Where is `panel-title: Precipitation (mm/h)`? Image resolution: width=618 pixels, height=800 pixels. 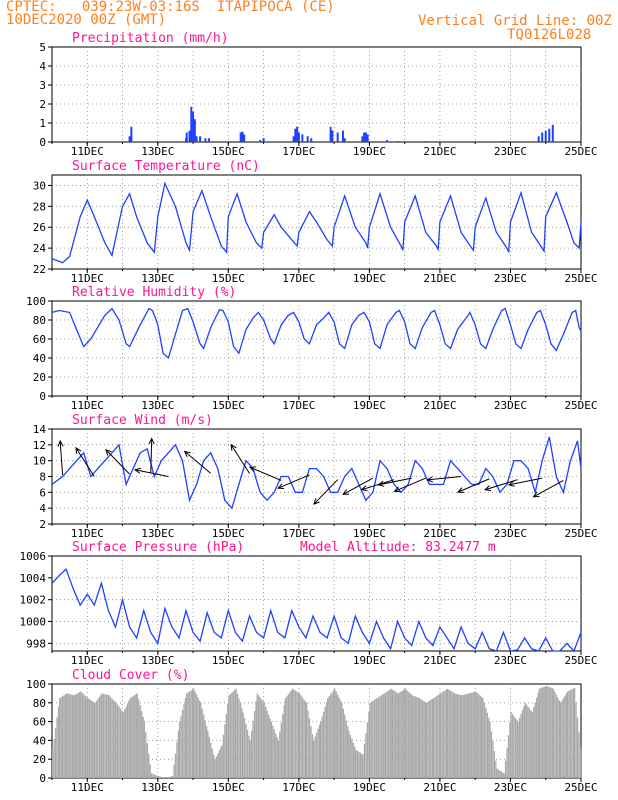
panel-title: Precipitation (mm/h) is located at coordinates (150, 38).